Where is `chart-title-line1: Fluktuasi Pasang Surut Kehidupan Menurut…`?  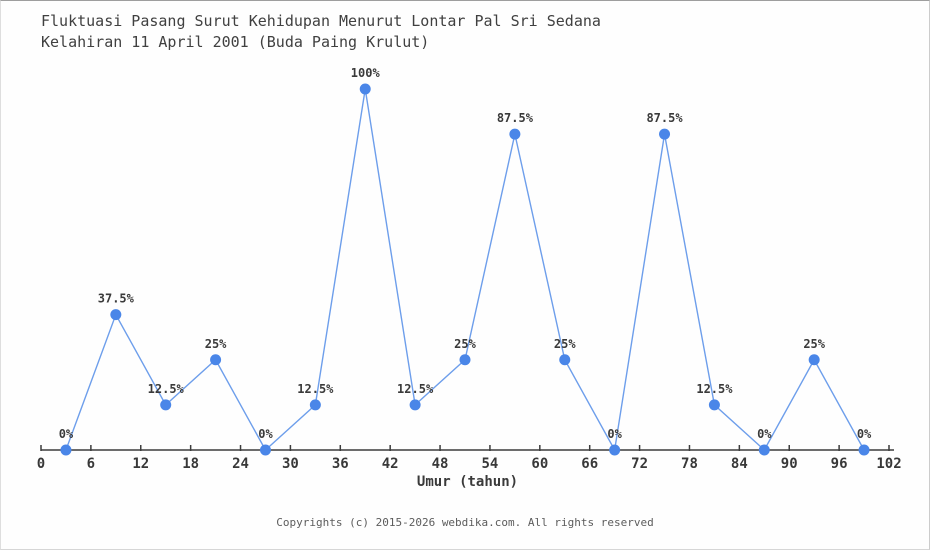 chart-title-line1: Fluktuasi Pasang Surut Kehidupan Menurut… is located at coordinates (321, 21).